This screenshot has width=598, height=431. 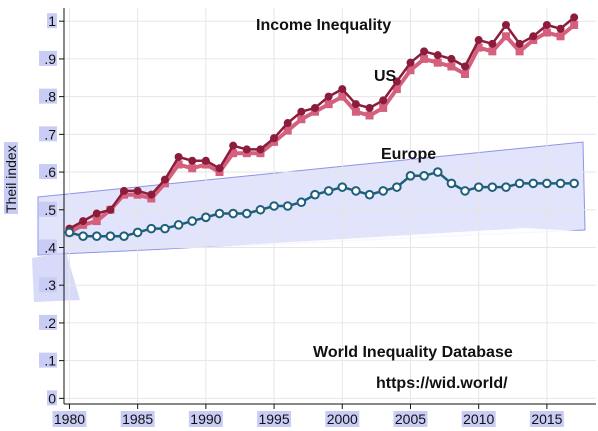 I want to click on y-tick-label: .4, so click(x=50, y=247).